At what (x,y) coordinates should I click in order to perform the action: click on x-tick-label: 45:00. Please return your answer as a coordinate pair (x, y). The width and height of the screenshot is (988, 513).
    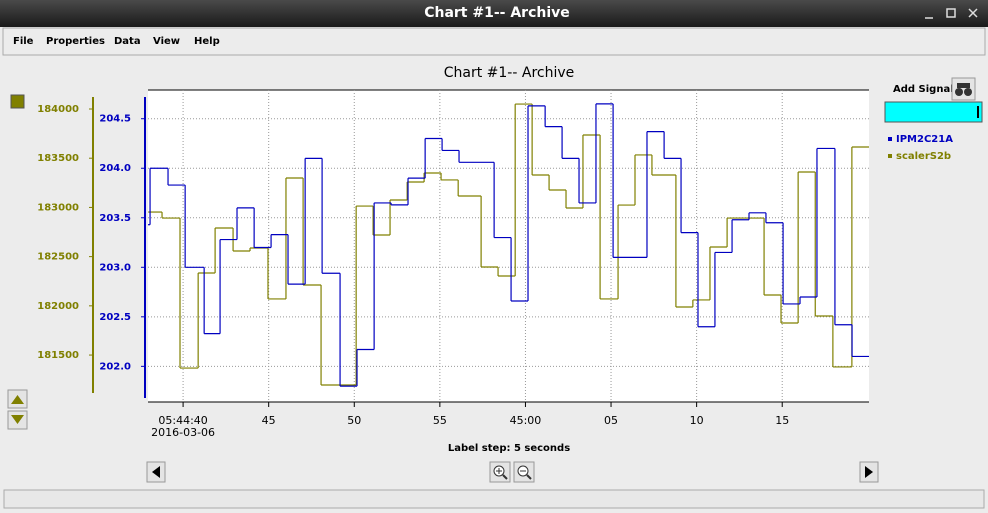
    Looking at the image, I should click on (526, 420).